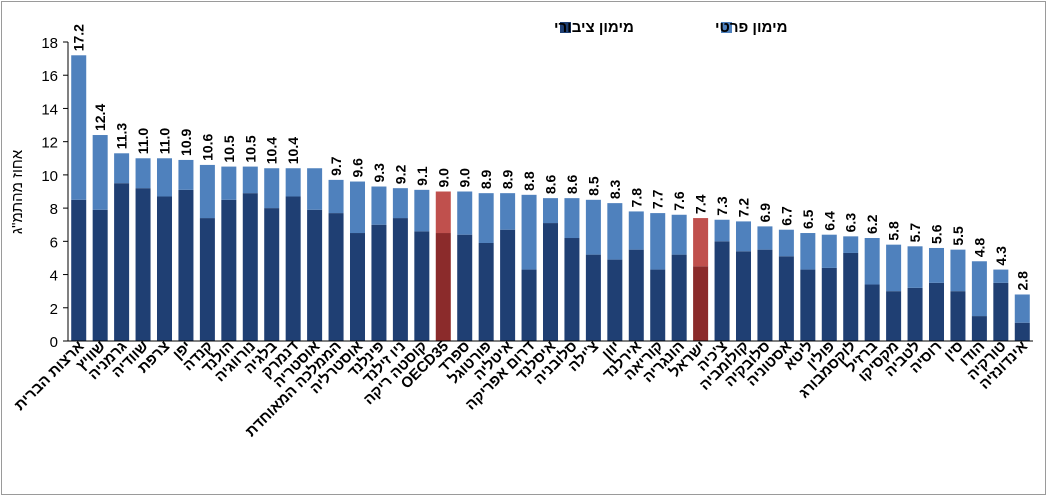  Describe the element at coordinates (565, 27) in the screenshot. I see `legend-swatch-public` at that location.